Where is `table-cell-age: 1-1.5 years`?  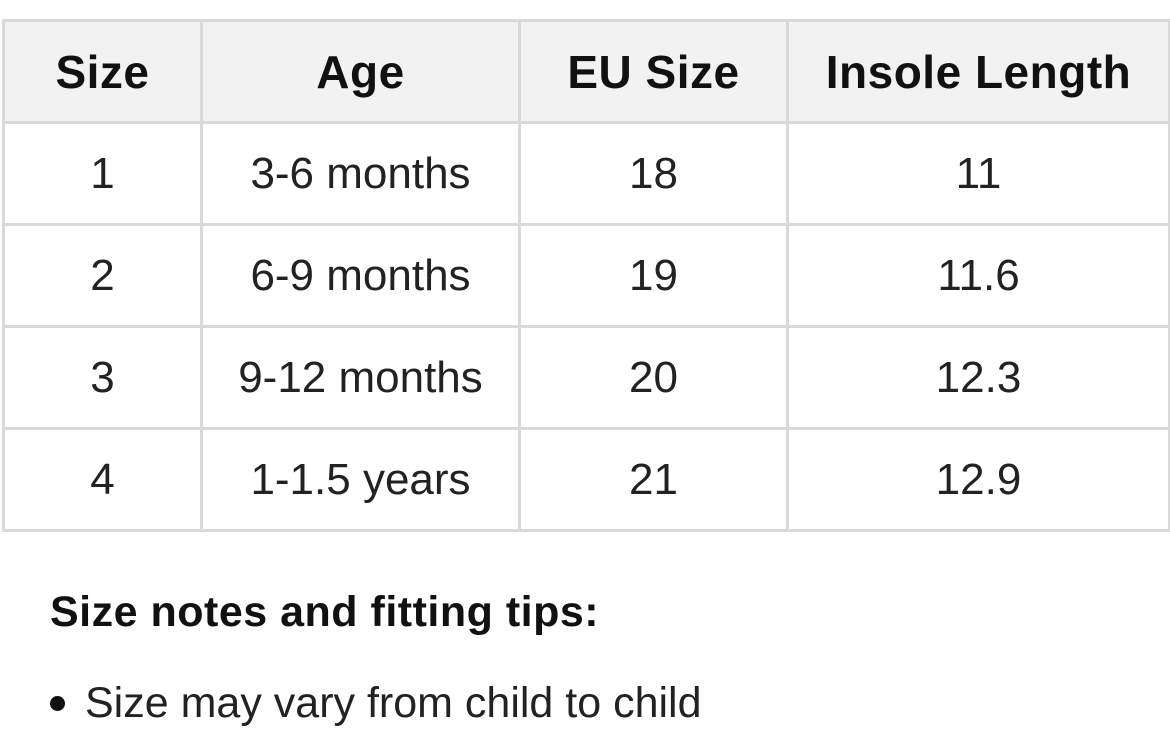 table-cell-age: 1-1.5 years is located at coordinates (360, 479).